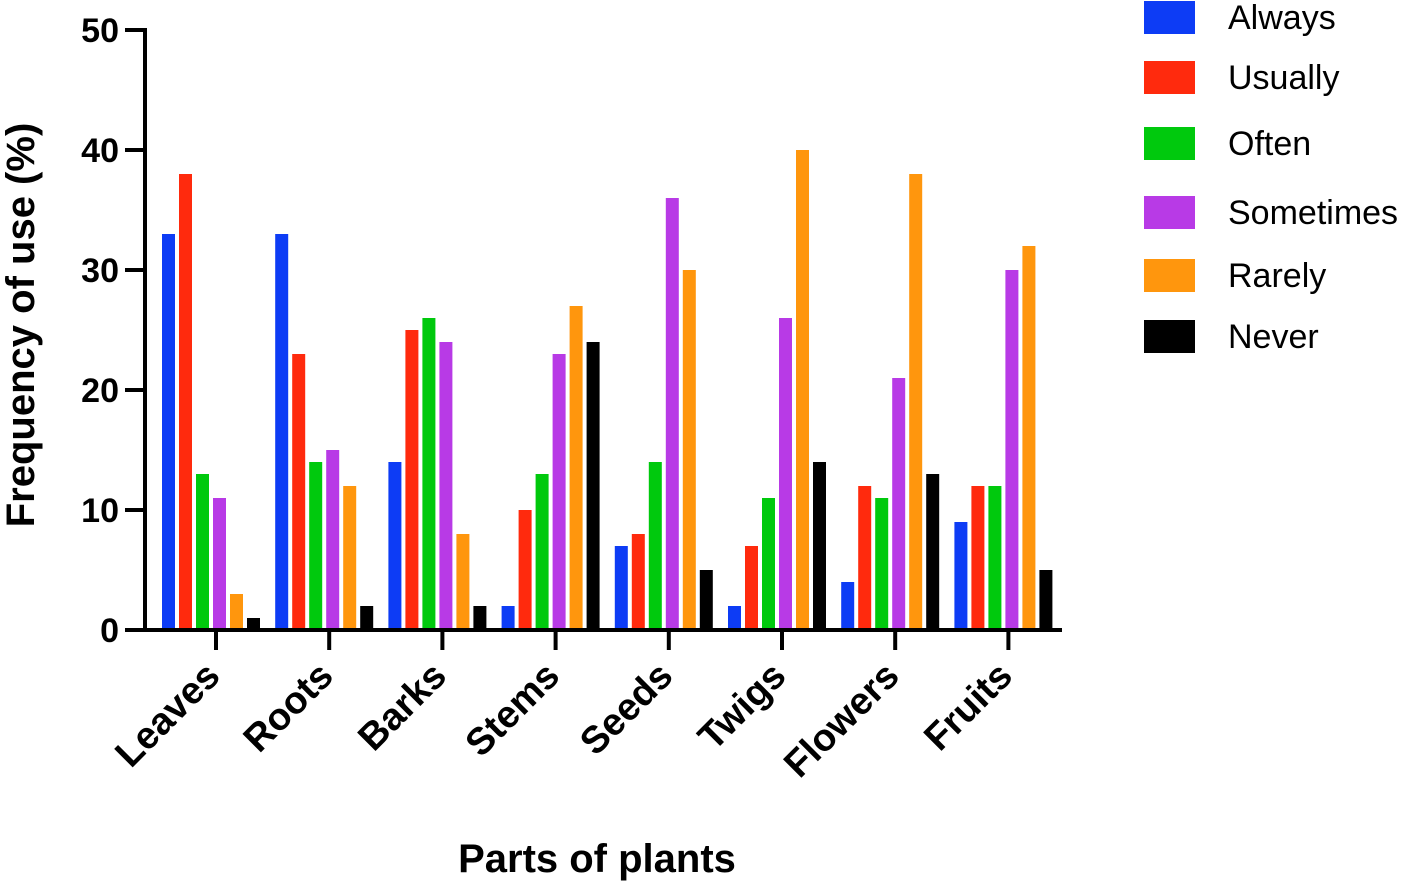 This screenshot has height=881, width=1407. Describe the element at coordinates (100, 391) in the screenshot. I see `y-tick-label: 20` at that location.